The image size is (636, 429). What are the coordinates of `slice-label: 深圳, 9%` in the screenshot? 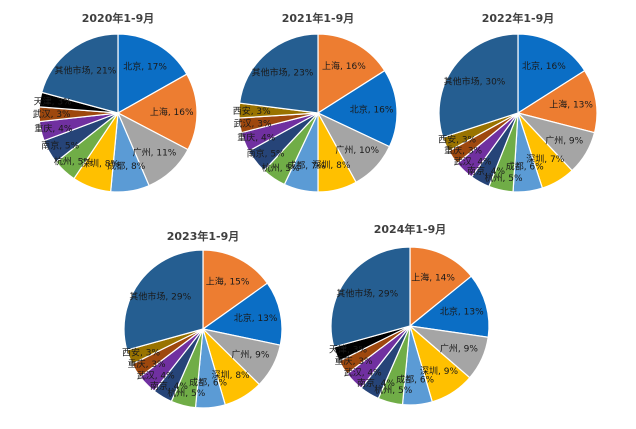 It's located at (439, 371).